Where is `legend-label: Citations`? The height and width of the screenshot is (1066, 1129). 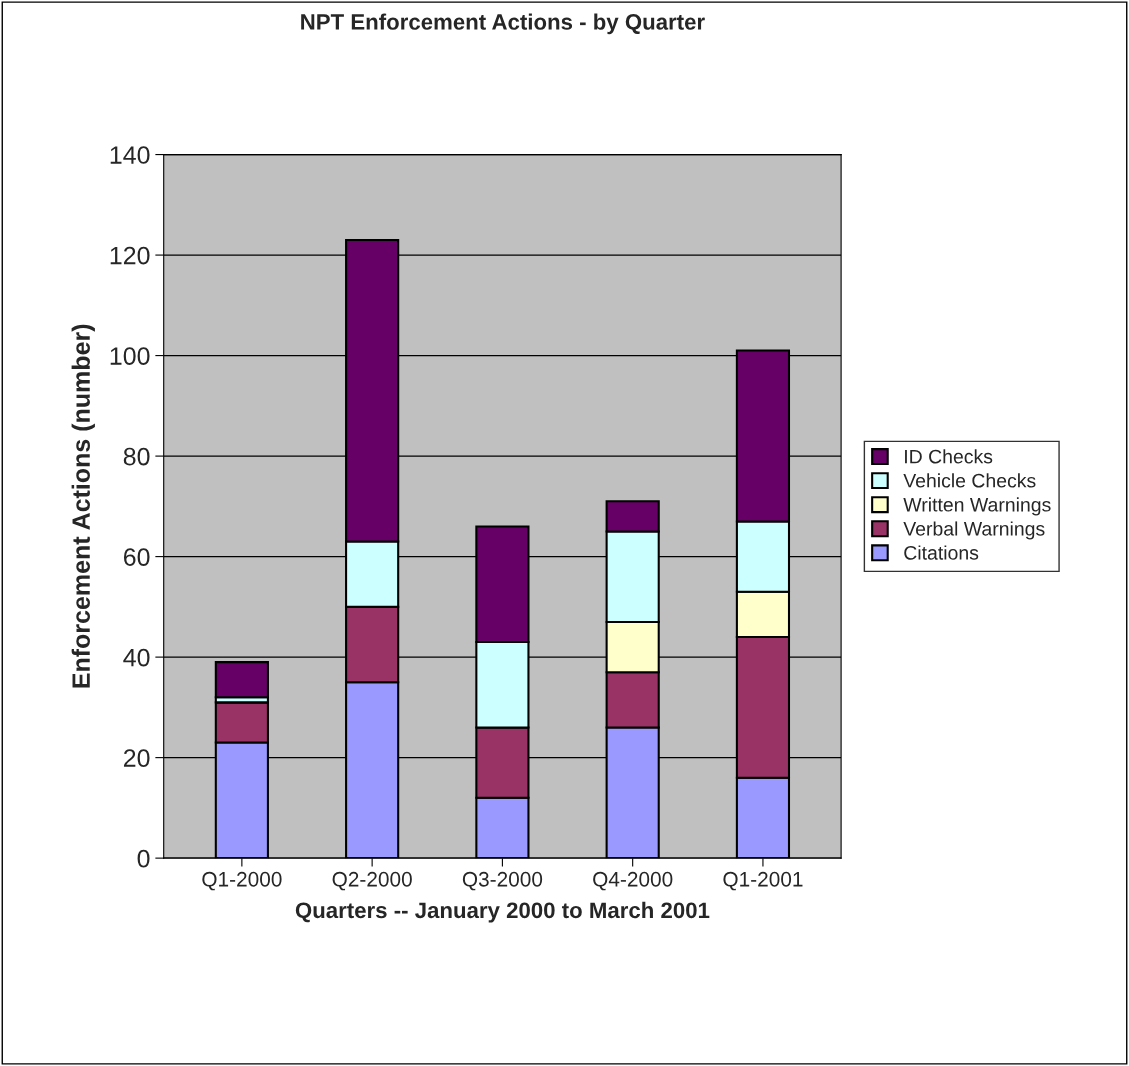 legend-label: Citations is located at coordinates (941, 552).